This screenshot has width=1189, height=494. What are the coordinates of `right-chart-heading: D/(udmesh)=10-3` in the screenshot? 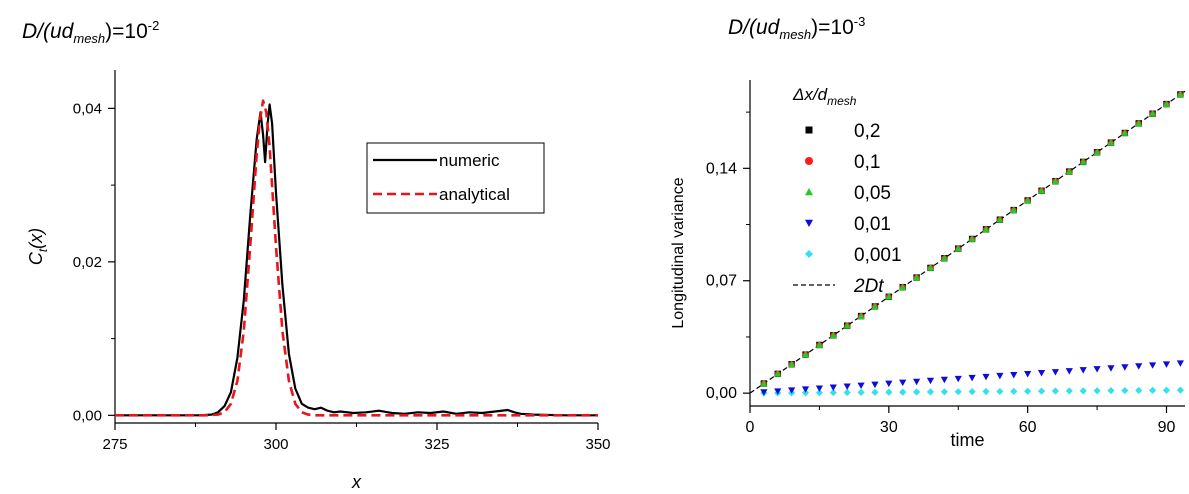 It's located at (797, 28).